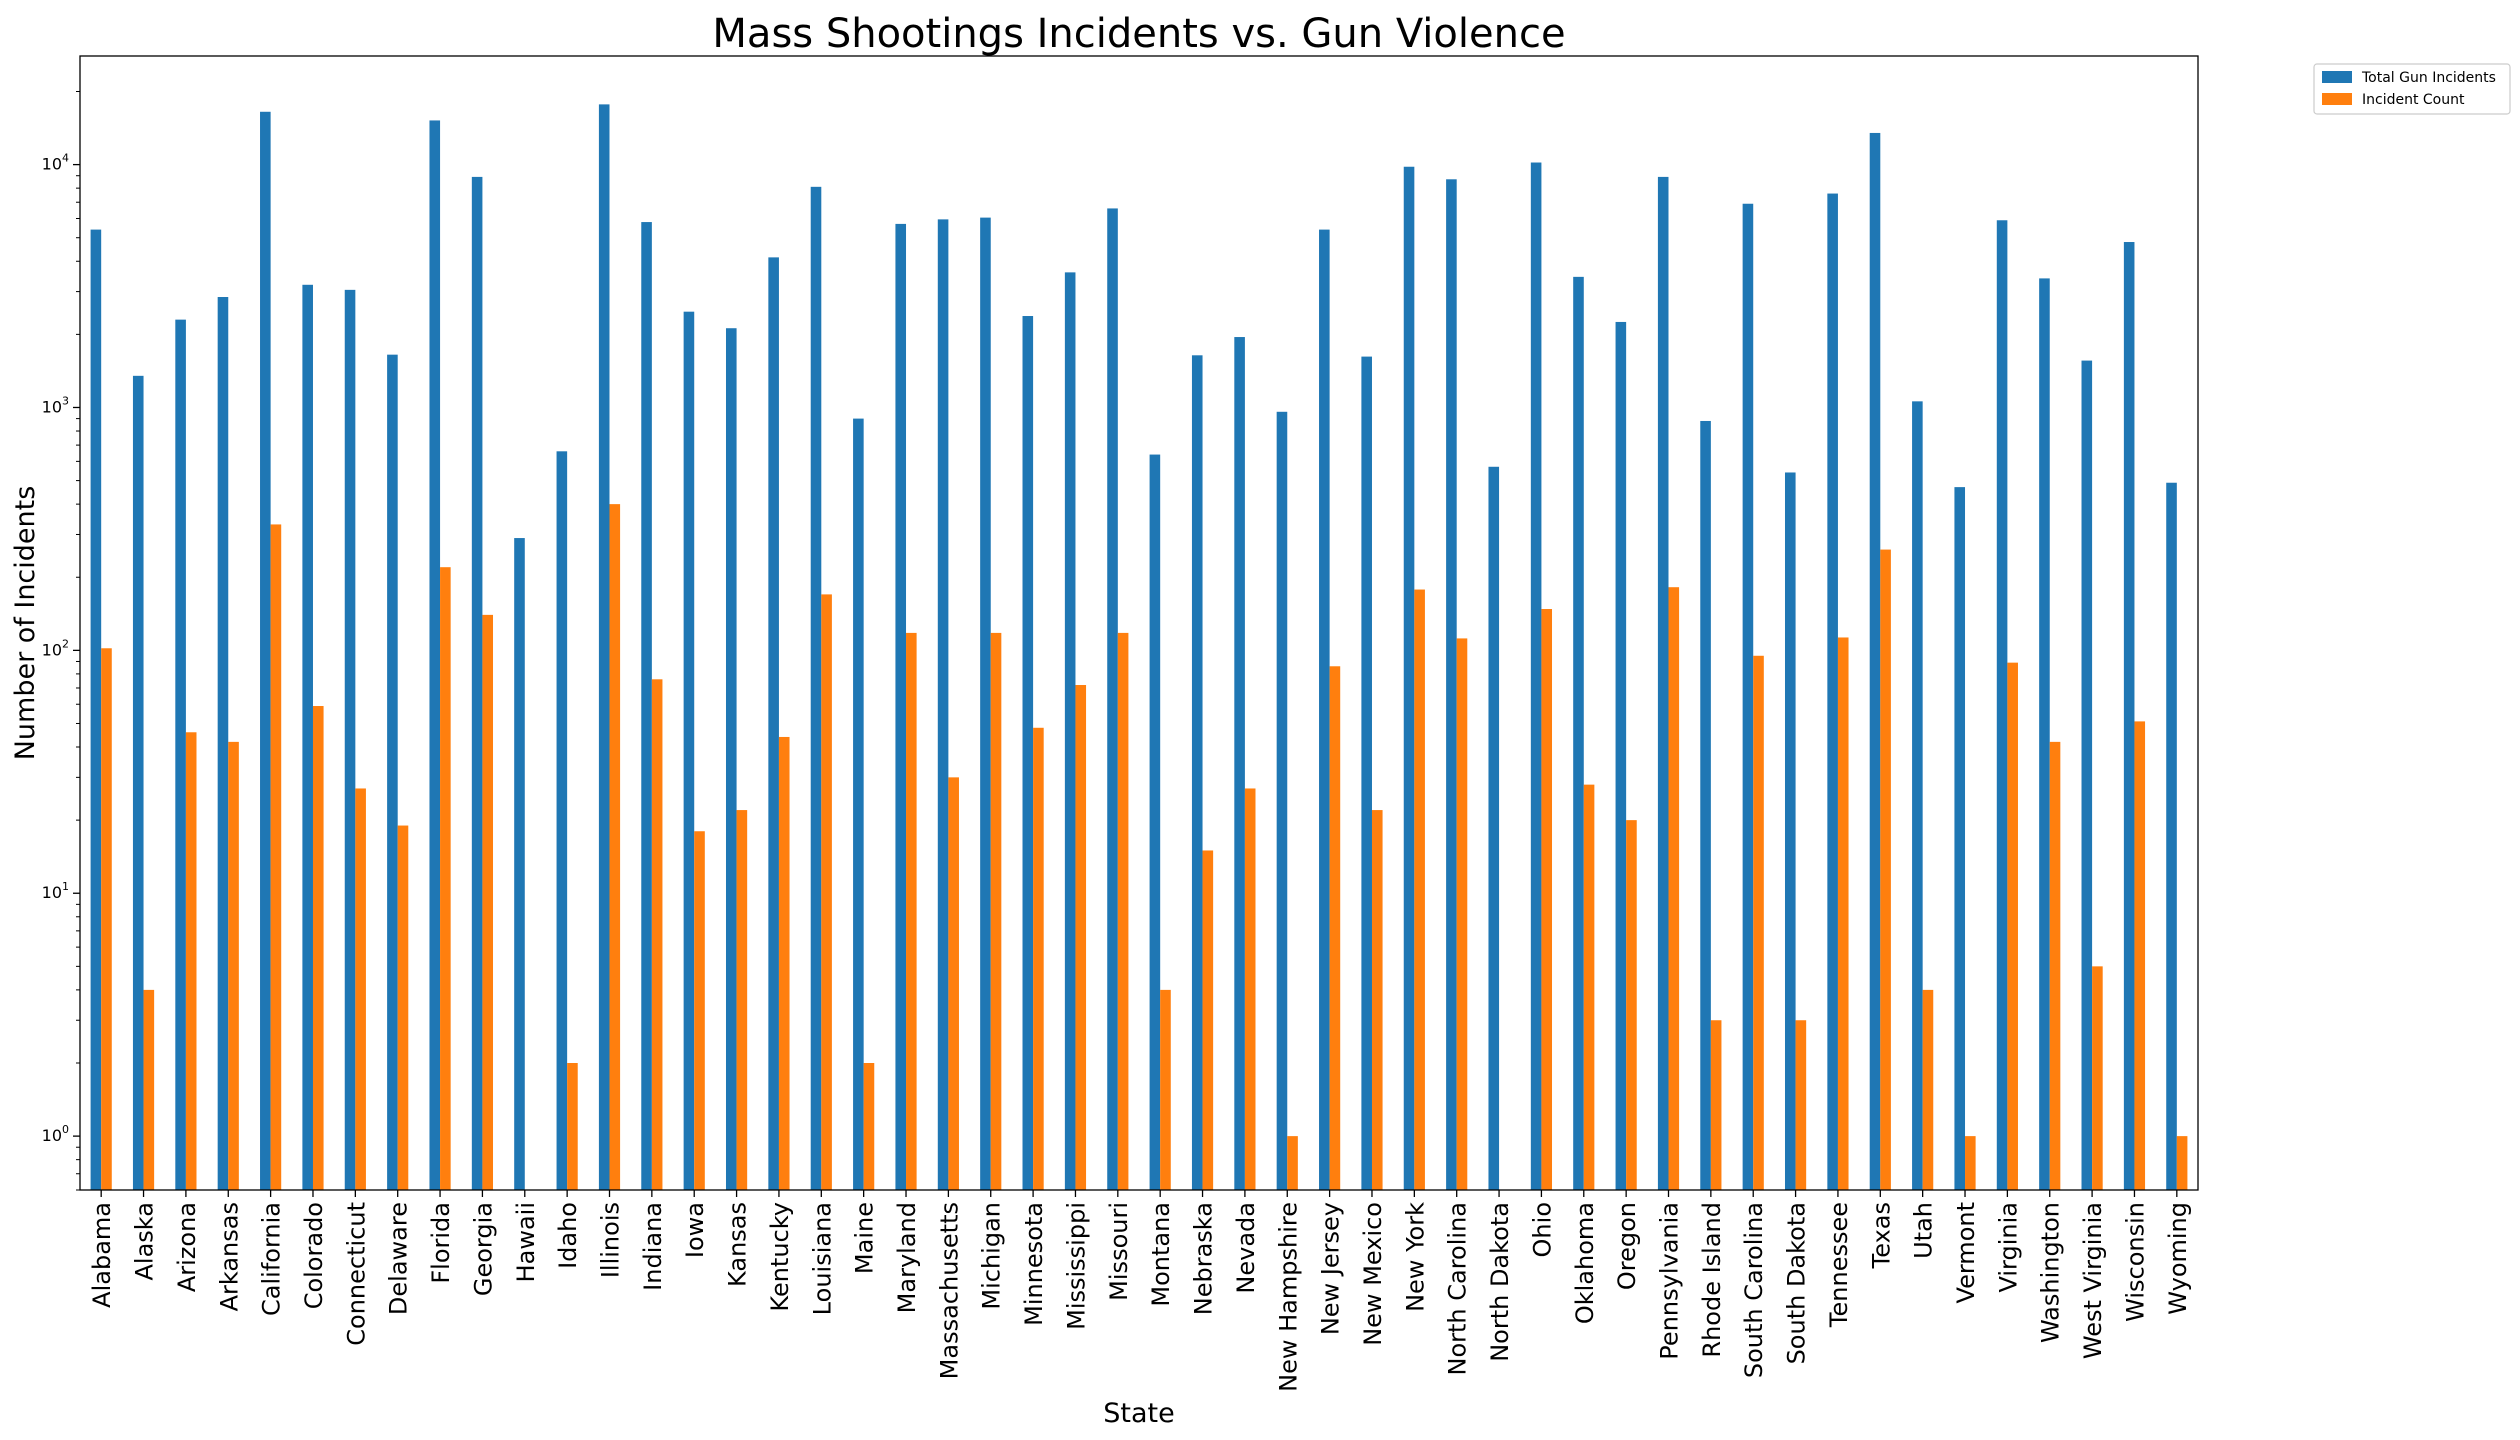 This screenshot has width=2520, height=1440. I want to click on bar-incident-count-louisiana, so click(826, 892).